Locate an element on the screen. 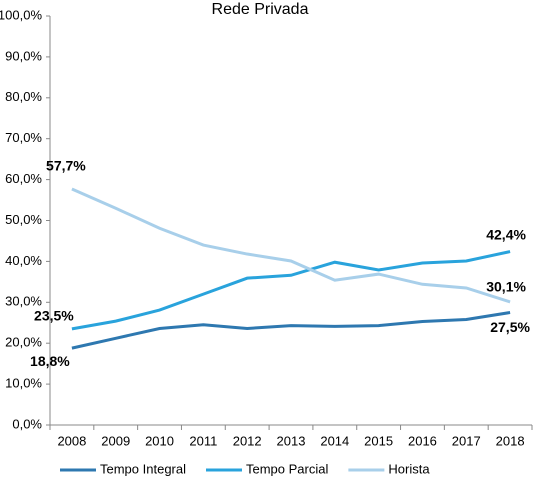 Image resolution: width=550 pixels, height=483 pixels. legend-label: Tempo Parcial is located at coordinates (287, 468).